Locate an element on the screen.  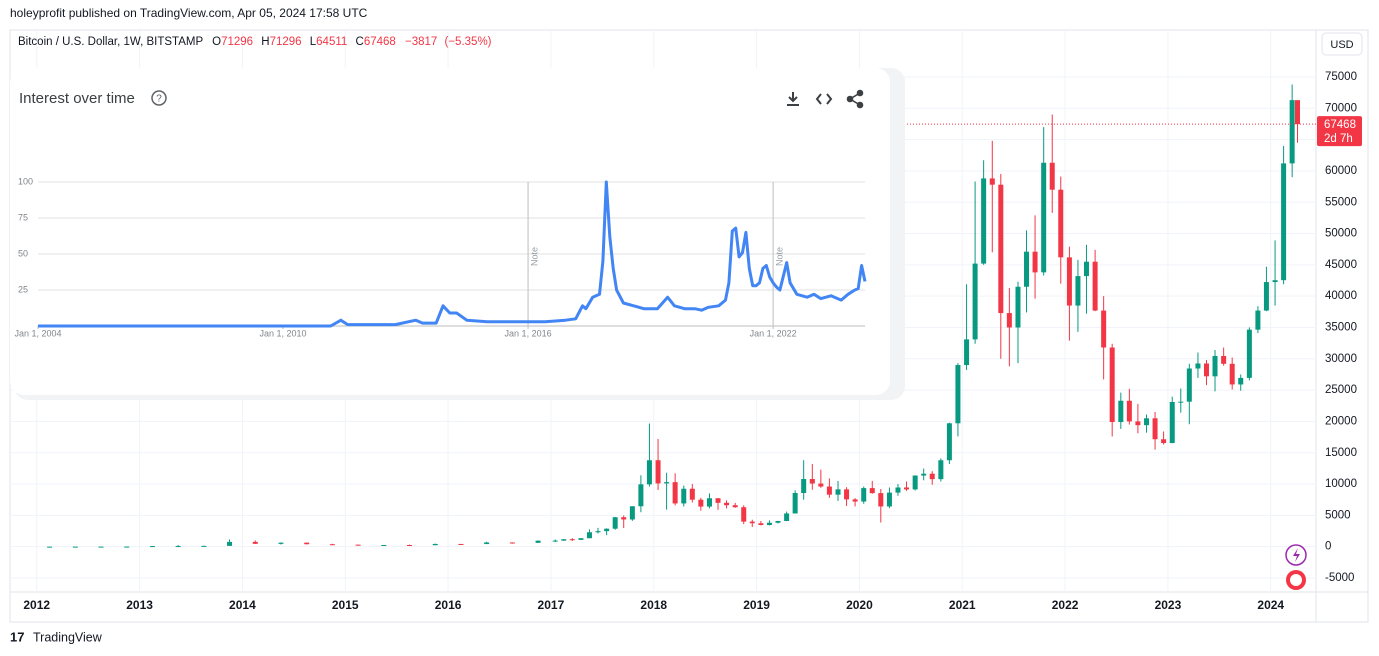
x-tick-label: 2017 is located at coordinates (551, 605).